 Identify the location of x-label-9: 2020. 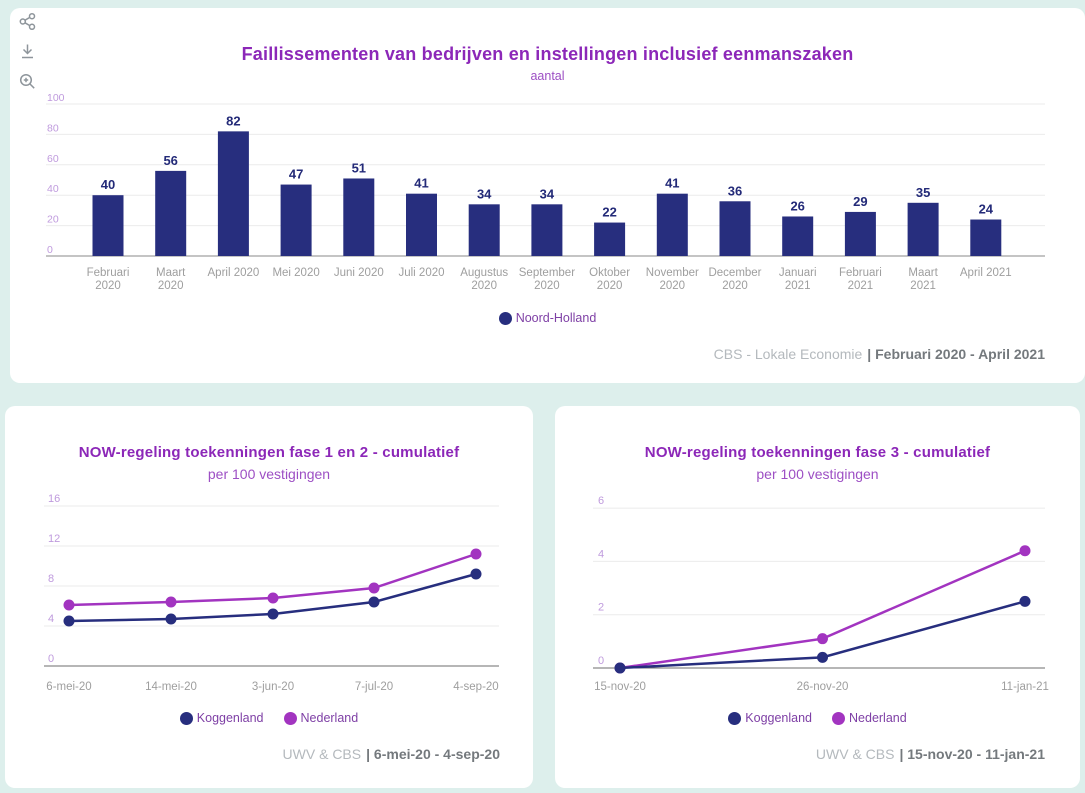
(673, 286).